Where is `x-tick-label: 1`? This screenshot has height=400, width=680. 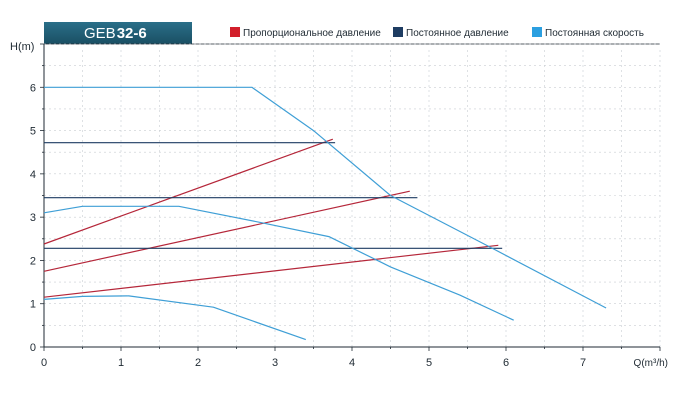 x-tick-label: 1 is located at coordinates (121, 363).